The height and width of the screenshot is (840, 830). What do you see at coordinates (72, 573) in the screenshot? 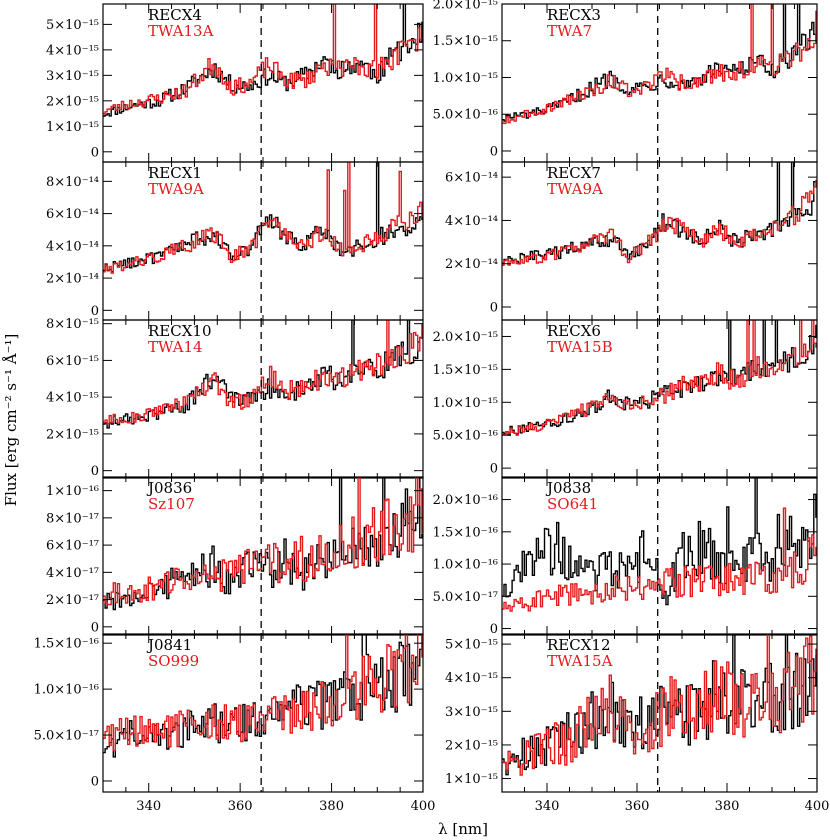
I see `y-tick-label: 4×10⁻¹⁷` at bounding box center [72, 573].